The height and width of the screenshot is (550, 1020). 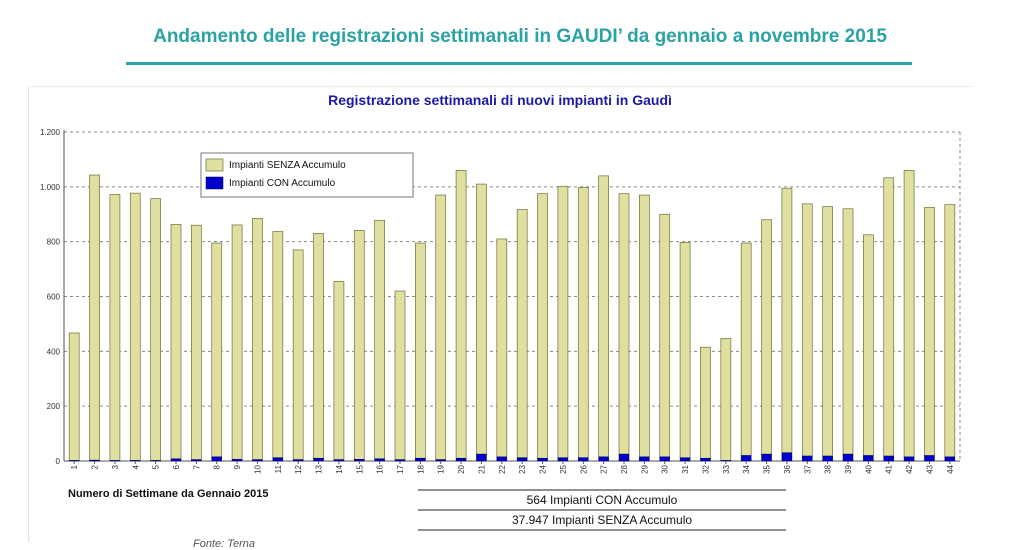 What do you see at coordinates (929, 468) in the screenshot?
I see `x-tick-label: 43` at bounding box center [929, 468].